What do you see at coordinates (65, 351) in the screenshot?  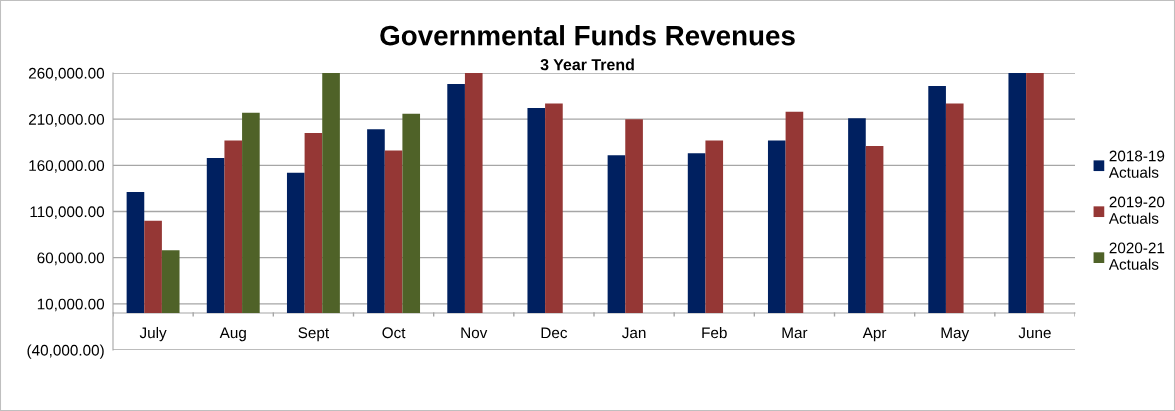 I see `y-tick-label: (40,000.00)` at bounding box center [65, 351].